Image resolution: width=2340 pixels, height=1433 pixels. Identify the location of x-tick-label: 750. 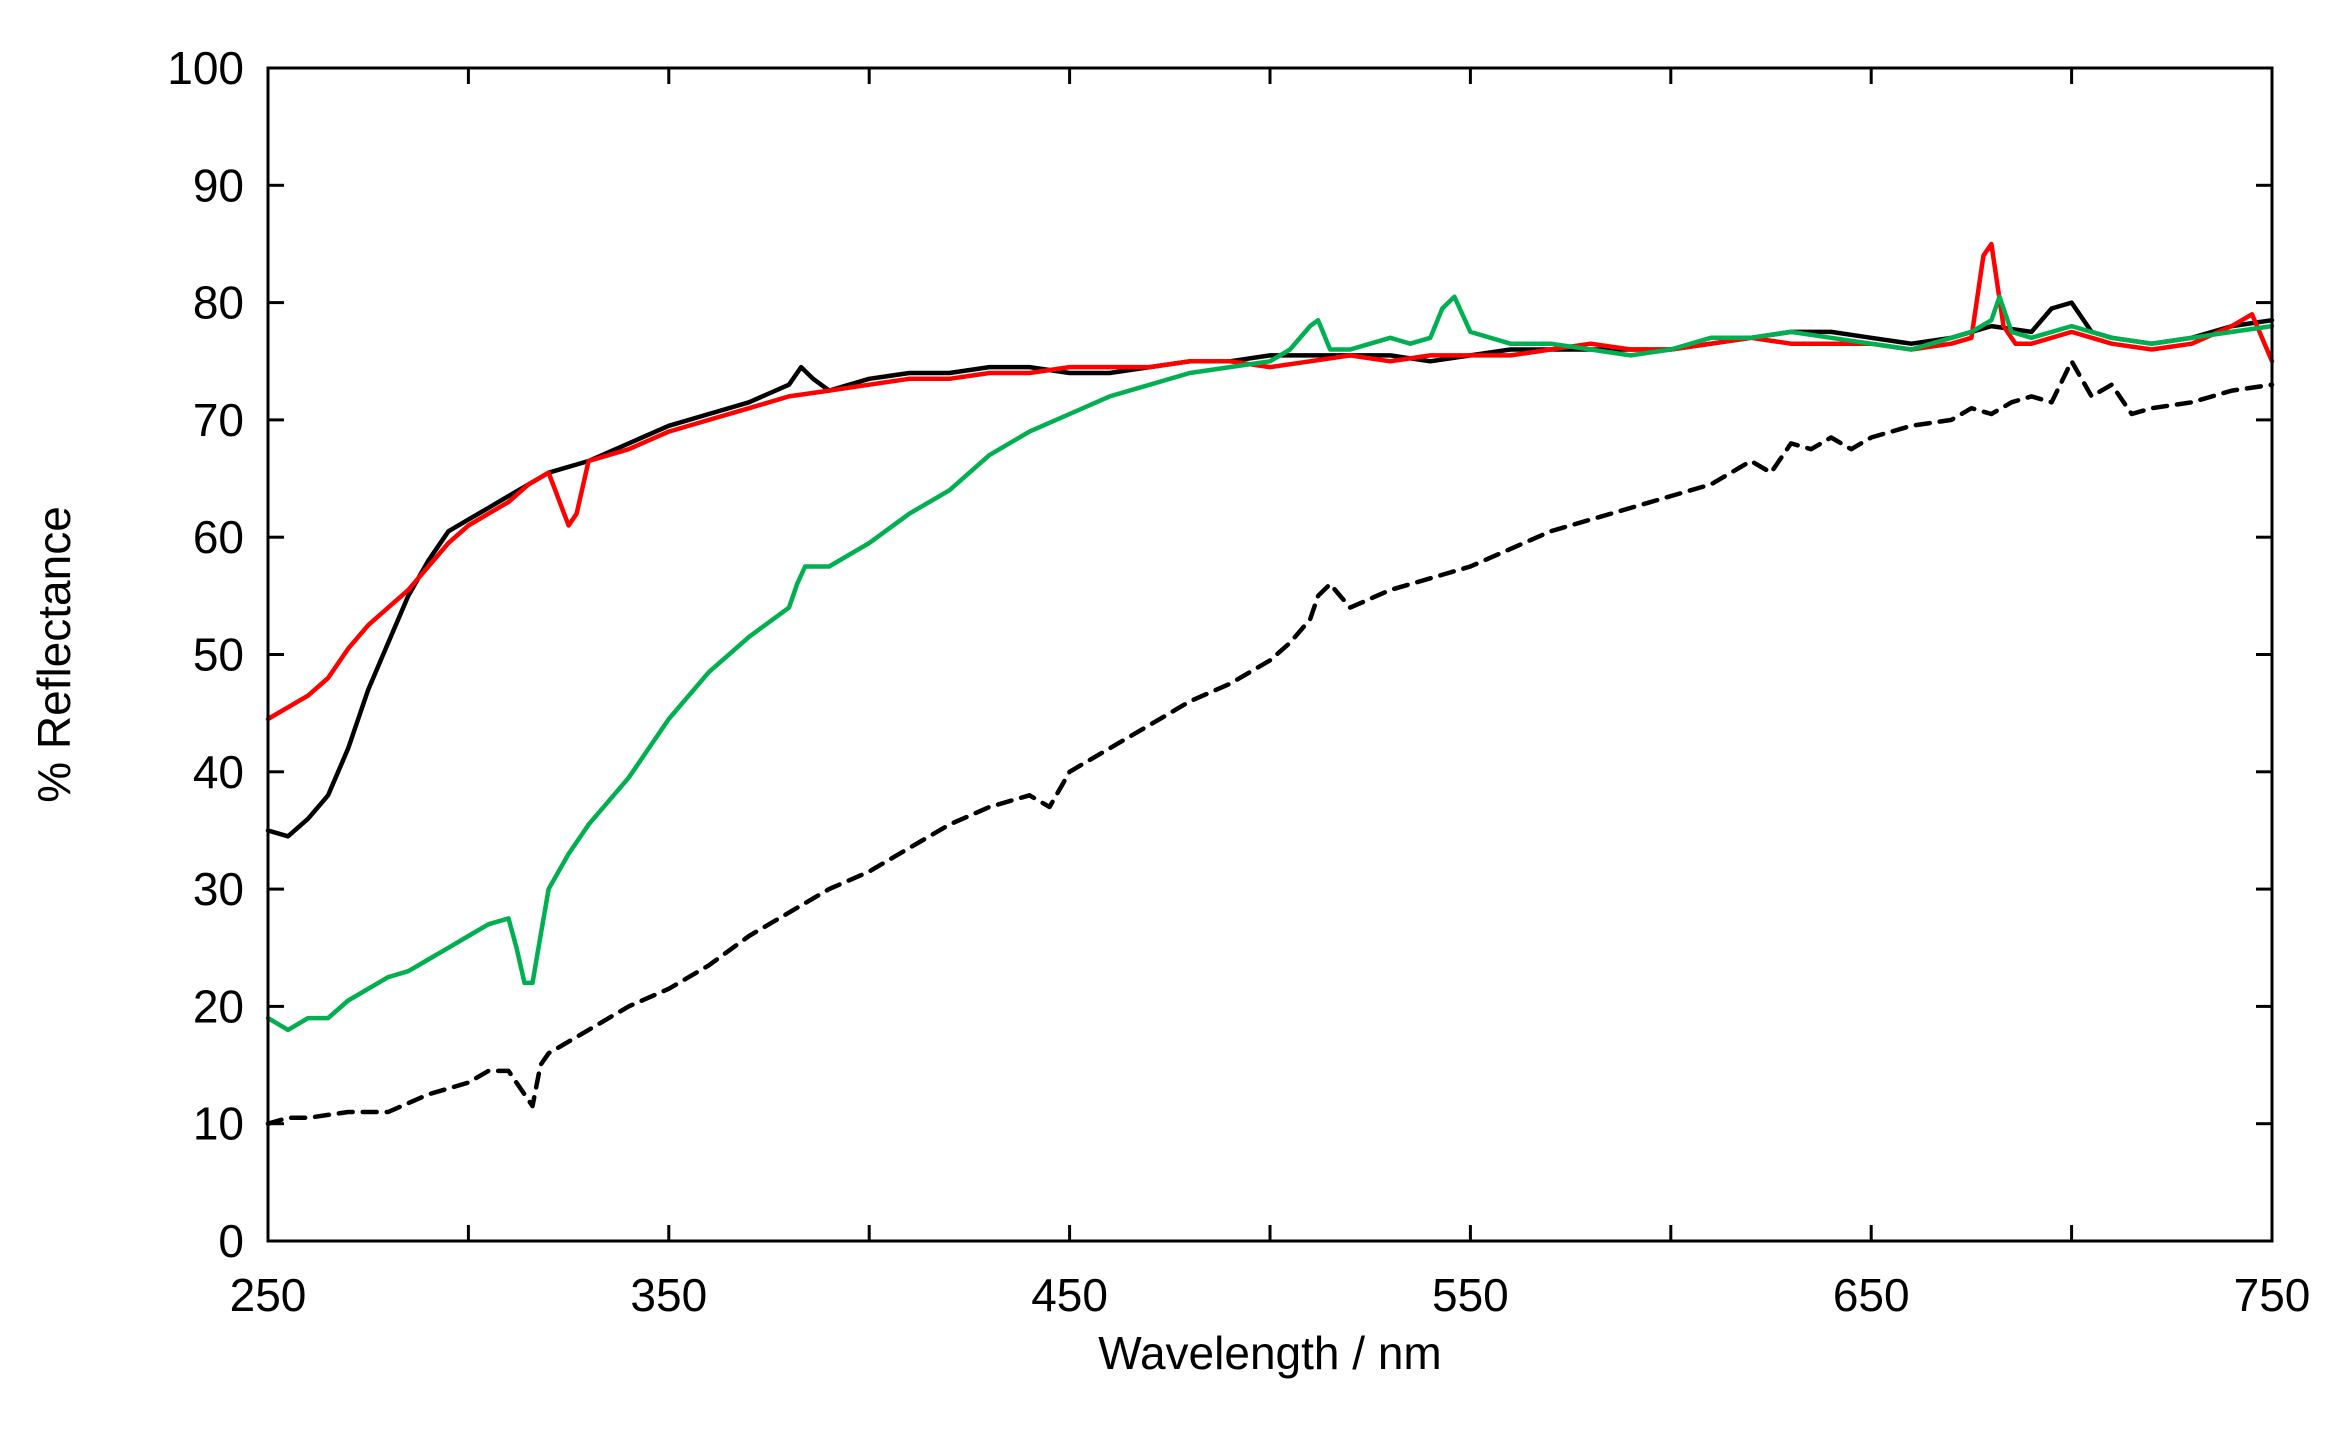
(2272, 1295).